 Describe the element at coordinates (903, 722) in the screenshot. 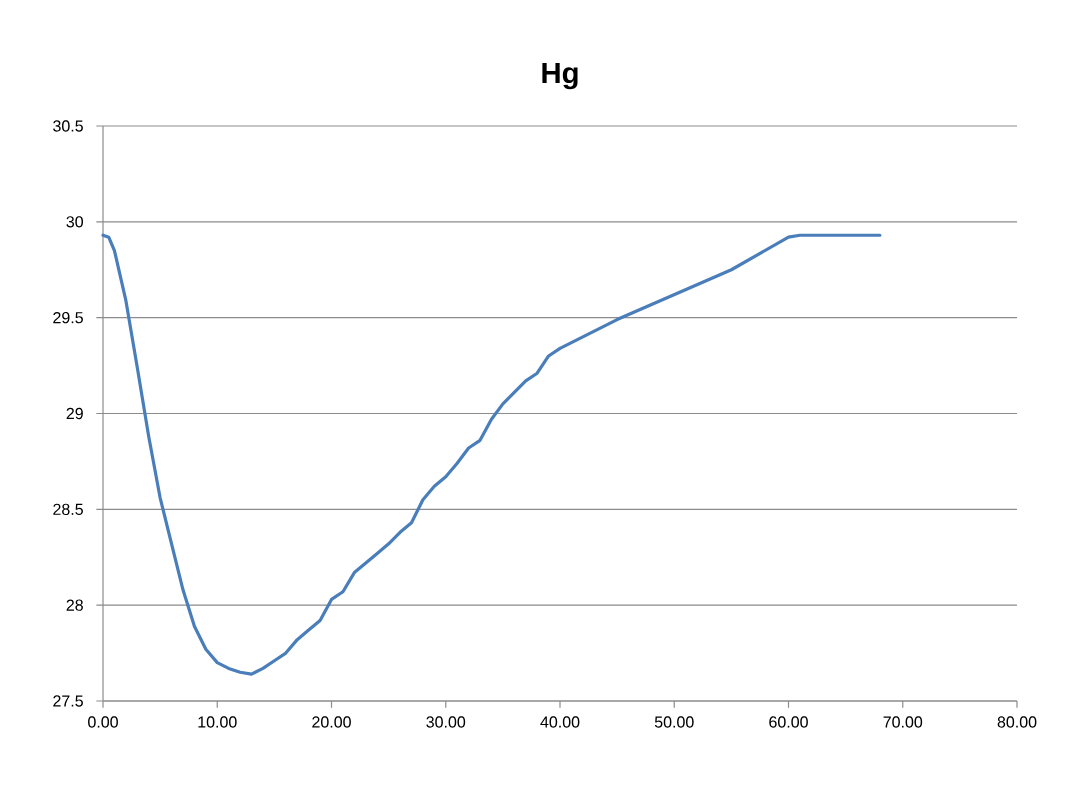

I see `x-tick-label: 70.00` at that location.